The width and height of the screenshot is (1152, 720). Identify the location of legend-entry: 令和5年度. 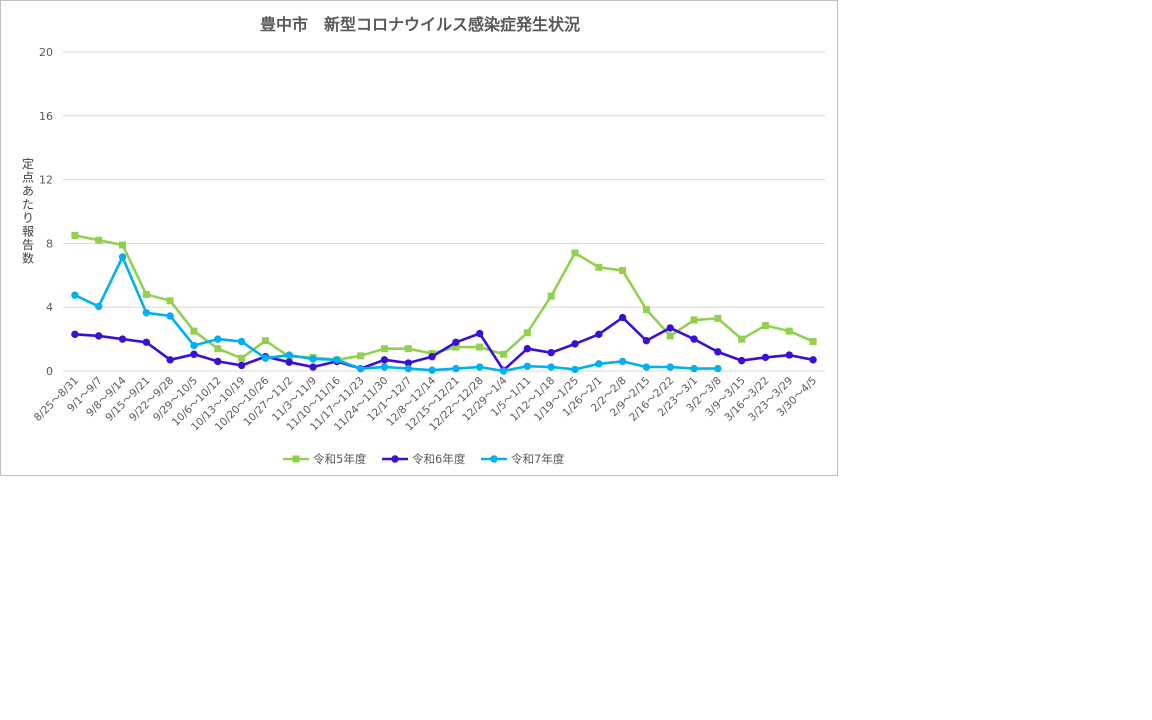
(325, 459).